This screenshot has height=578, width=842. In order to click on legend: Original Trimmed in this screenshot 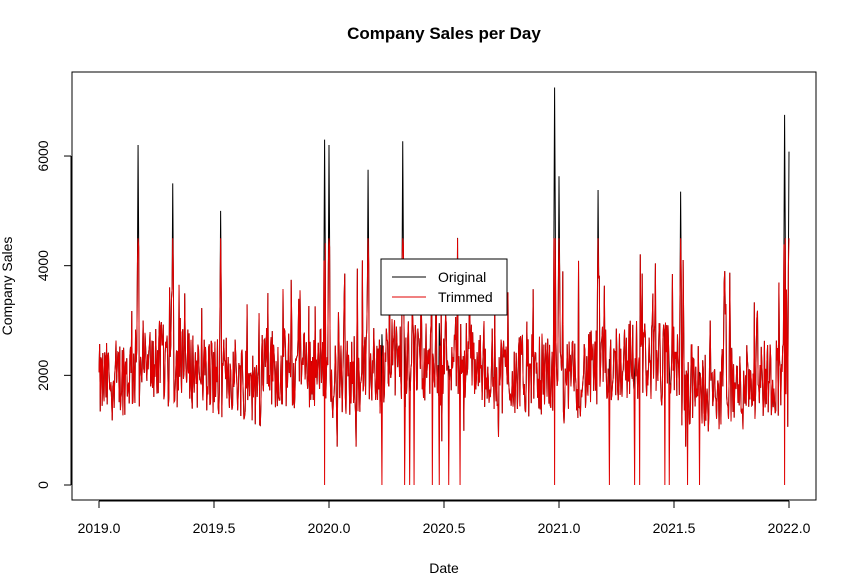, I will do `click(444, 287)`.